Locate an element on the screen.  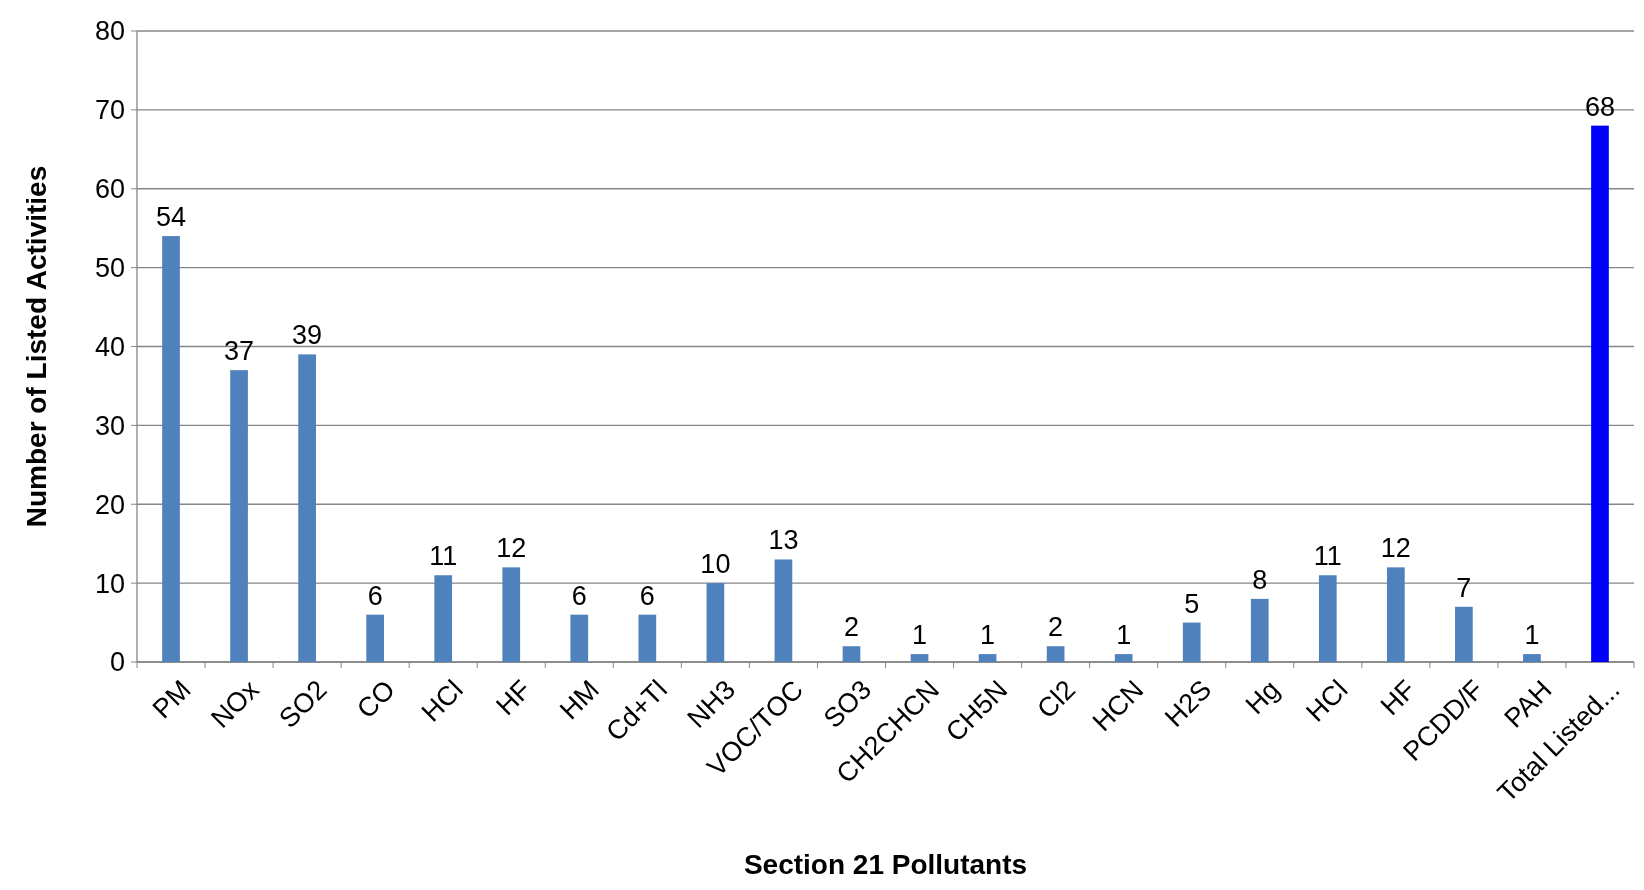
x-axis-title: Section 21 Pollutants is located at coordinates (885, 864).